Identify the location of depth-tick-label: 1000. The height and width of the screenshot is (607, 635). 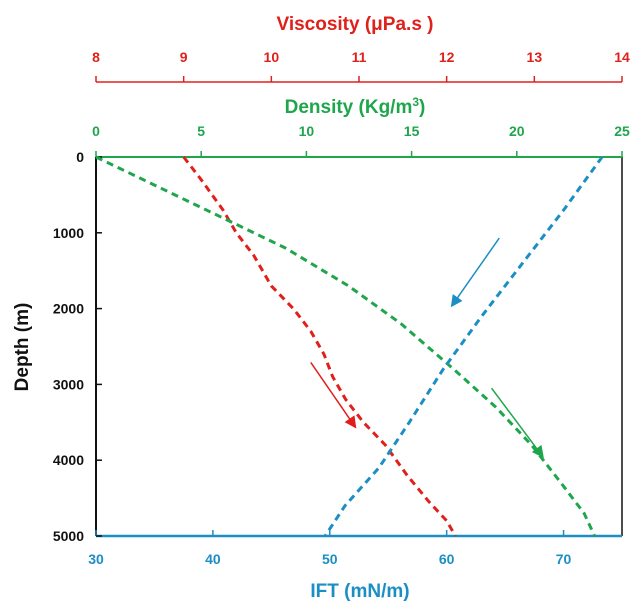
(68, 233).